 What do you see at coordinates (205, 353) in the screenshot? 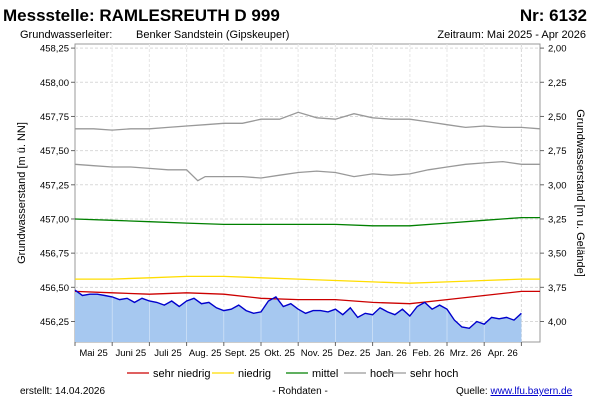
I see `x-tick-label: Aug. 25` at bounding box center [205, 353].